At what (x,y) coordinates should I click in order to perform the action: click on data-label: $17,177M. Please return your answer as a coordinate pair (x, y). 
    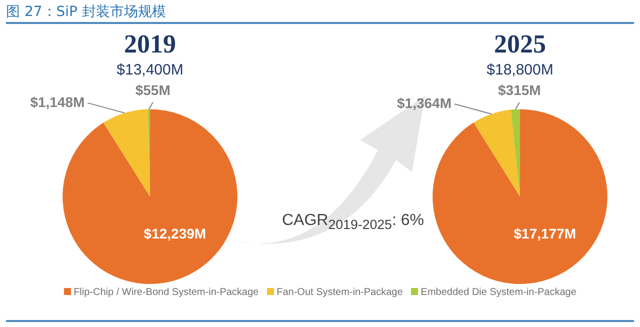
    Looking at the image, I should click on (545, 233).